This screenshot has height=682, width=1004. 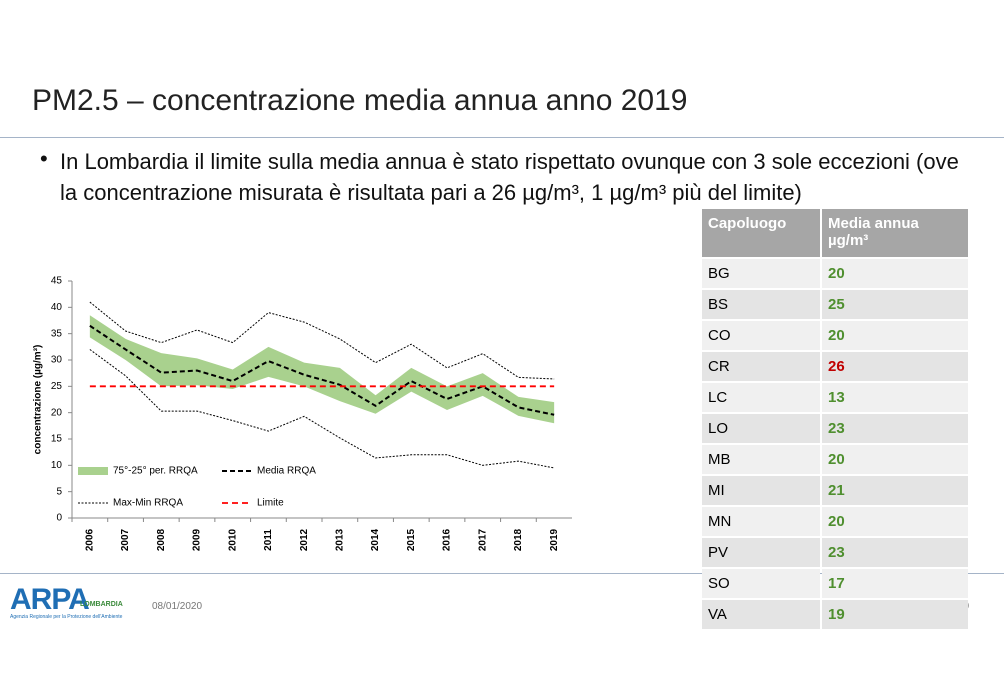 I want to click on legend-label: Max-Min RRQA, so click(x=148, y=503).